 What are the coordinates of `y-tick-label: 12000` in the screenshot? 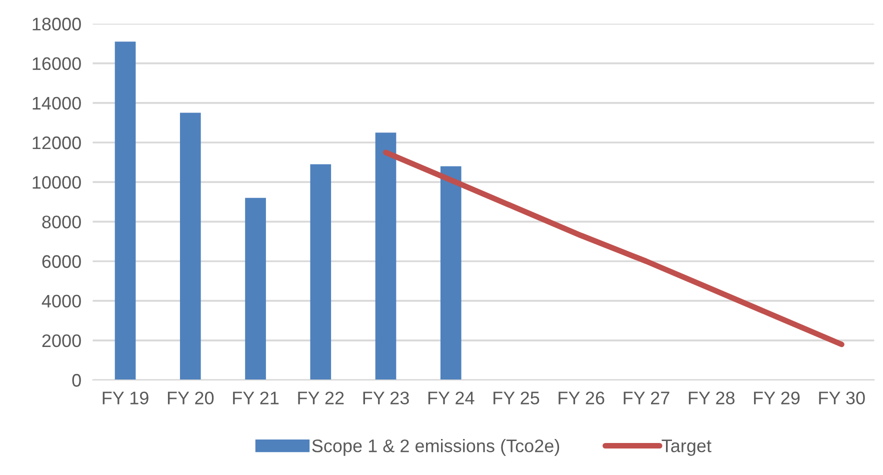 It's located at (56, 143).